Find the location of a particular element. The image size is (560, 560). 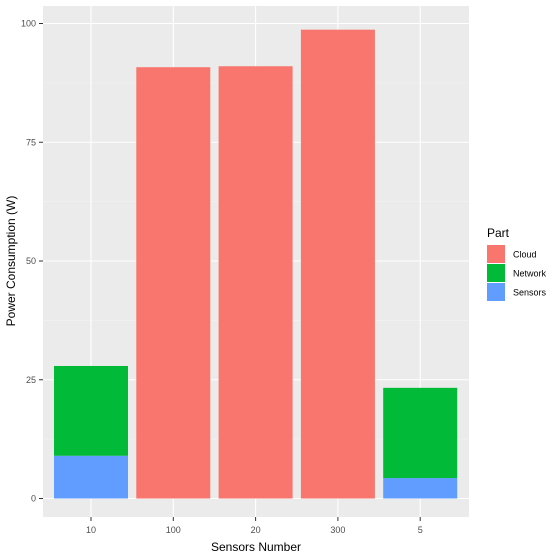

x-tick-label: 100 is located at coordinates (173, 530).